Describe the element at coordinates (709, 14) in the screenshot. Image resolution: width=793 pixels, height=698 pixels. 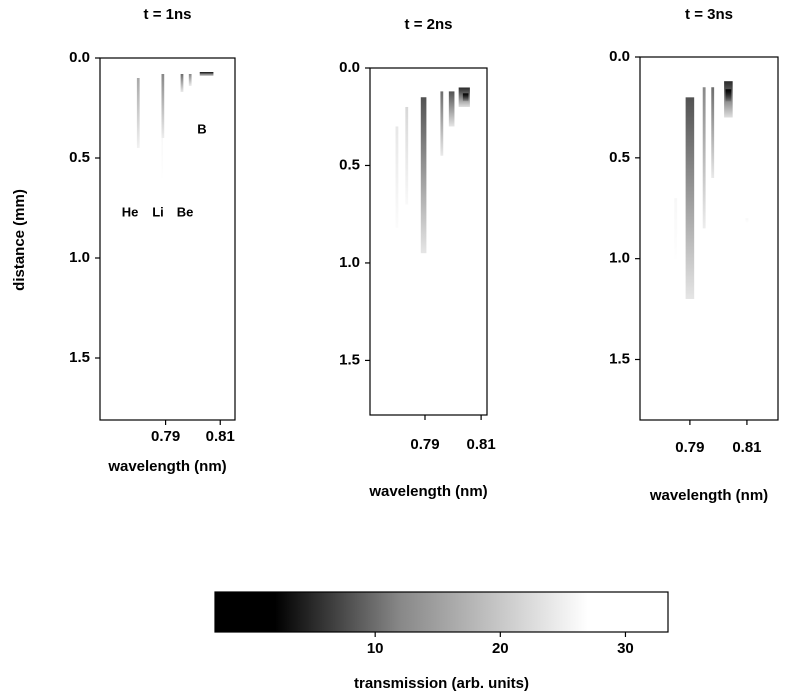
I see `panel-title: t = 3ns` at that location.